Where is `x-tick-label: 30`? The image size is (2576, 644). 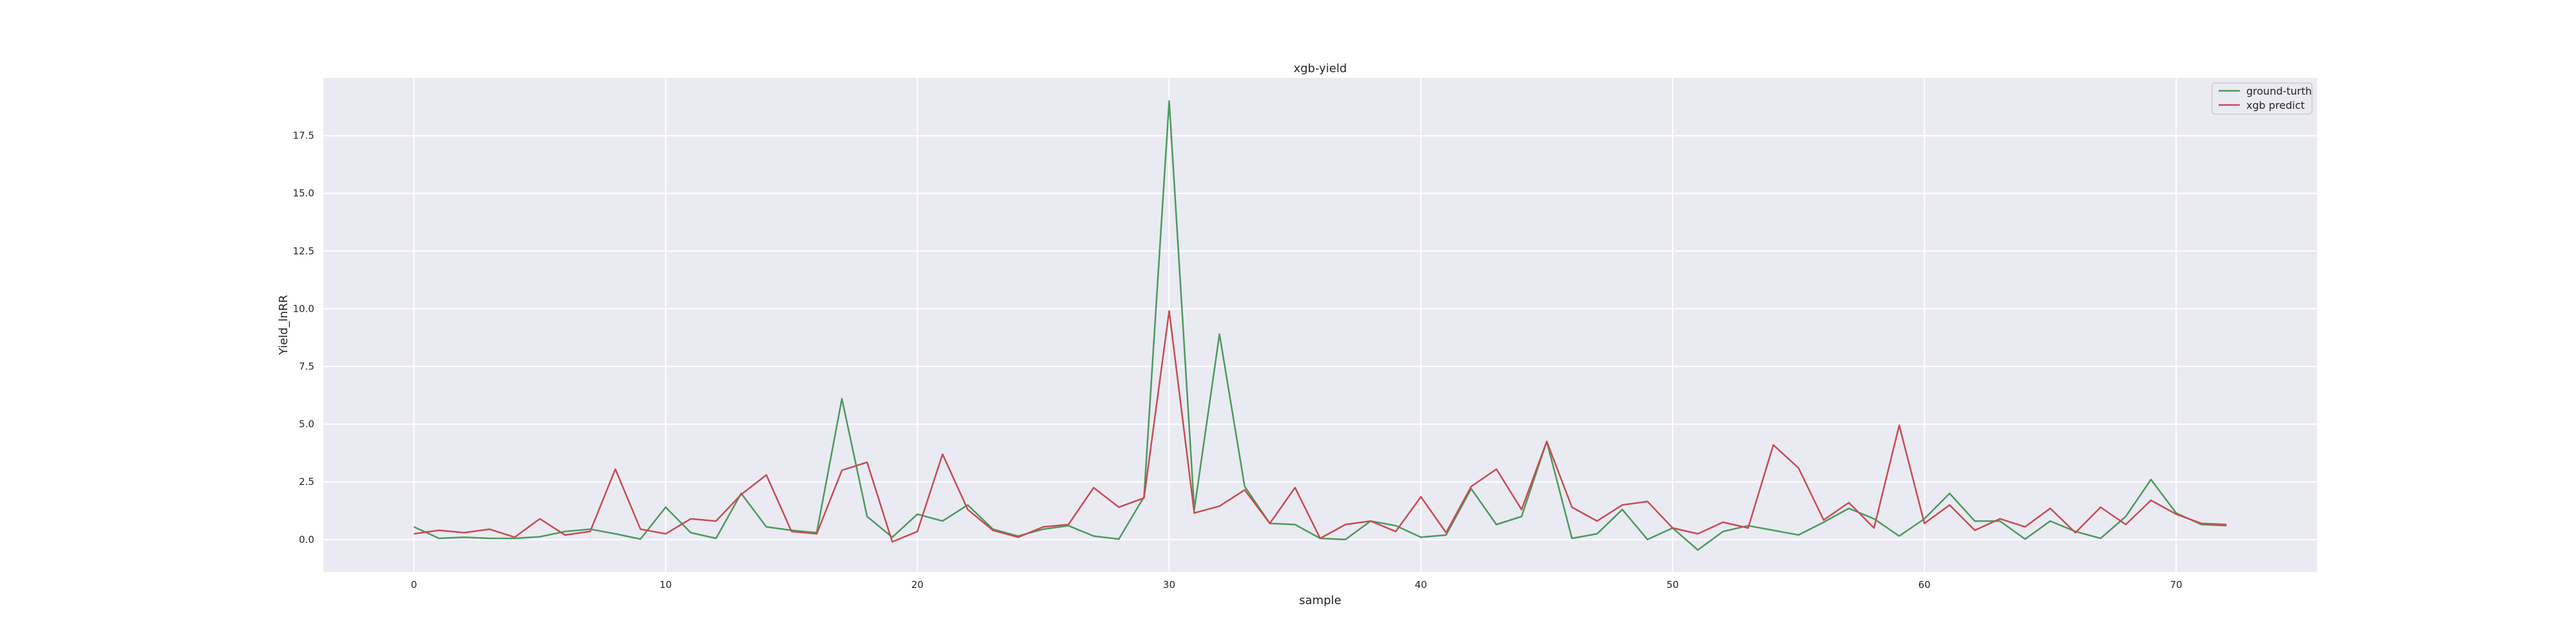
x-tick-label: 30 is located at coordinates (1169, 585).